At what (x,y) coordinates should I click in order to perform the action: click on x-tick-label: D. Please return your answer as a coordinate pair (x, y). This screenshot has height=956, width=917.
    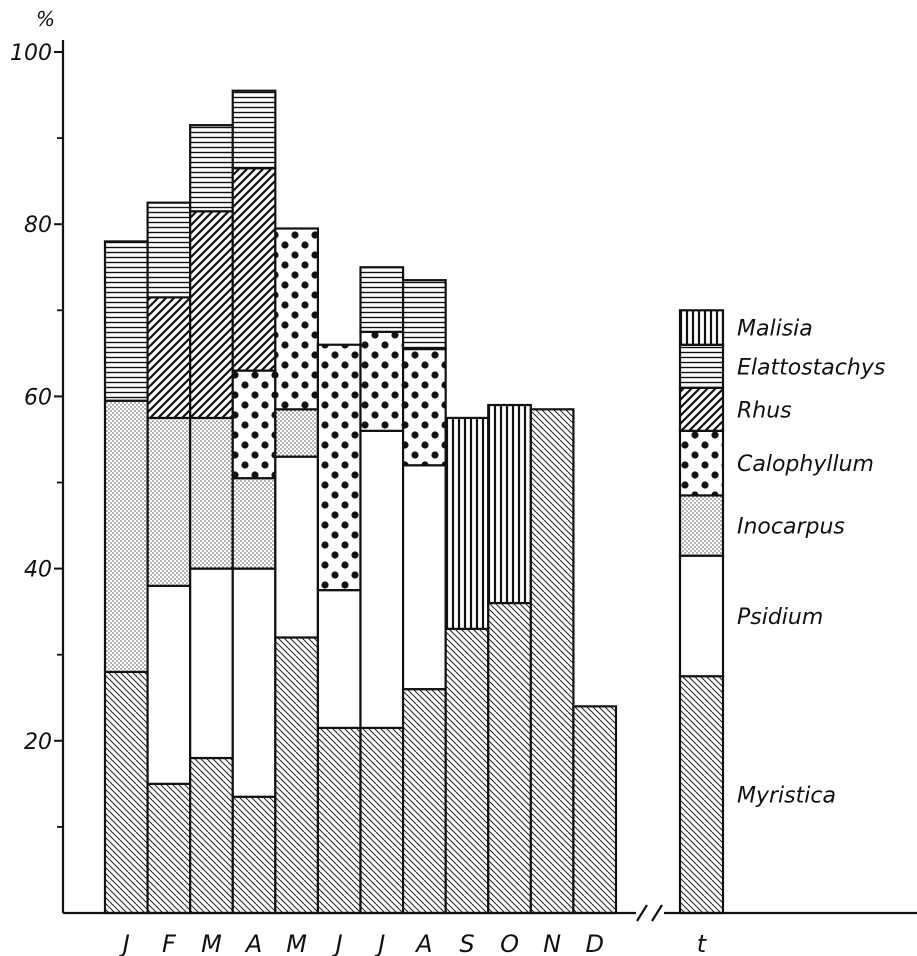
    Looking at the image, I should click on (594, 943).